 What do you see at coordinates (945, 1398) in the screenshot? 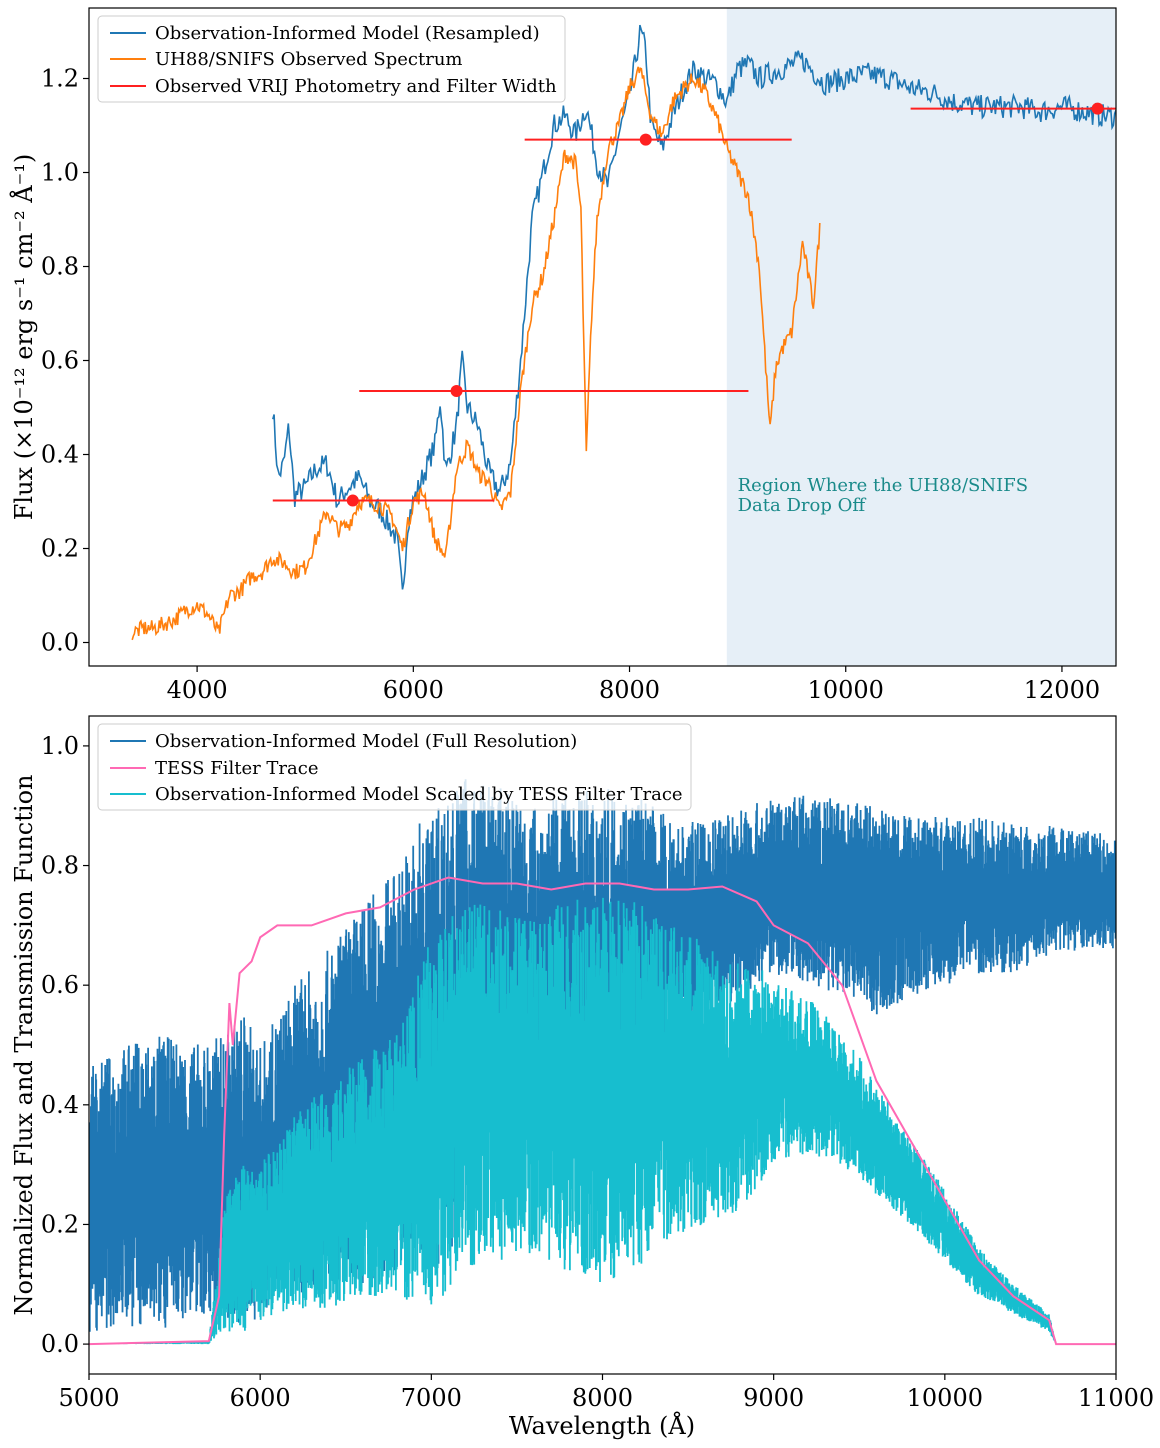
I see `bottom-xtick-label: 10000` at bounding box center [945, 1398].